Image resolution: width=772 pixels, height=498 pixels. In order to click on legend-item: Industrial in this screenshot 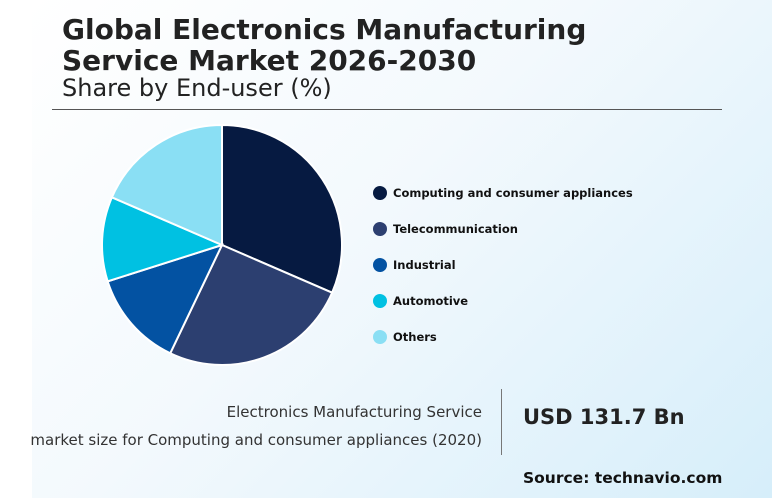, I will do `click(503, 265)`.